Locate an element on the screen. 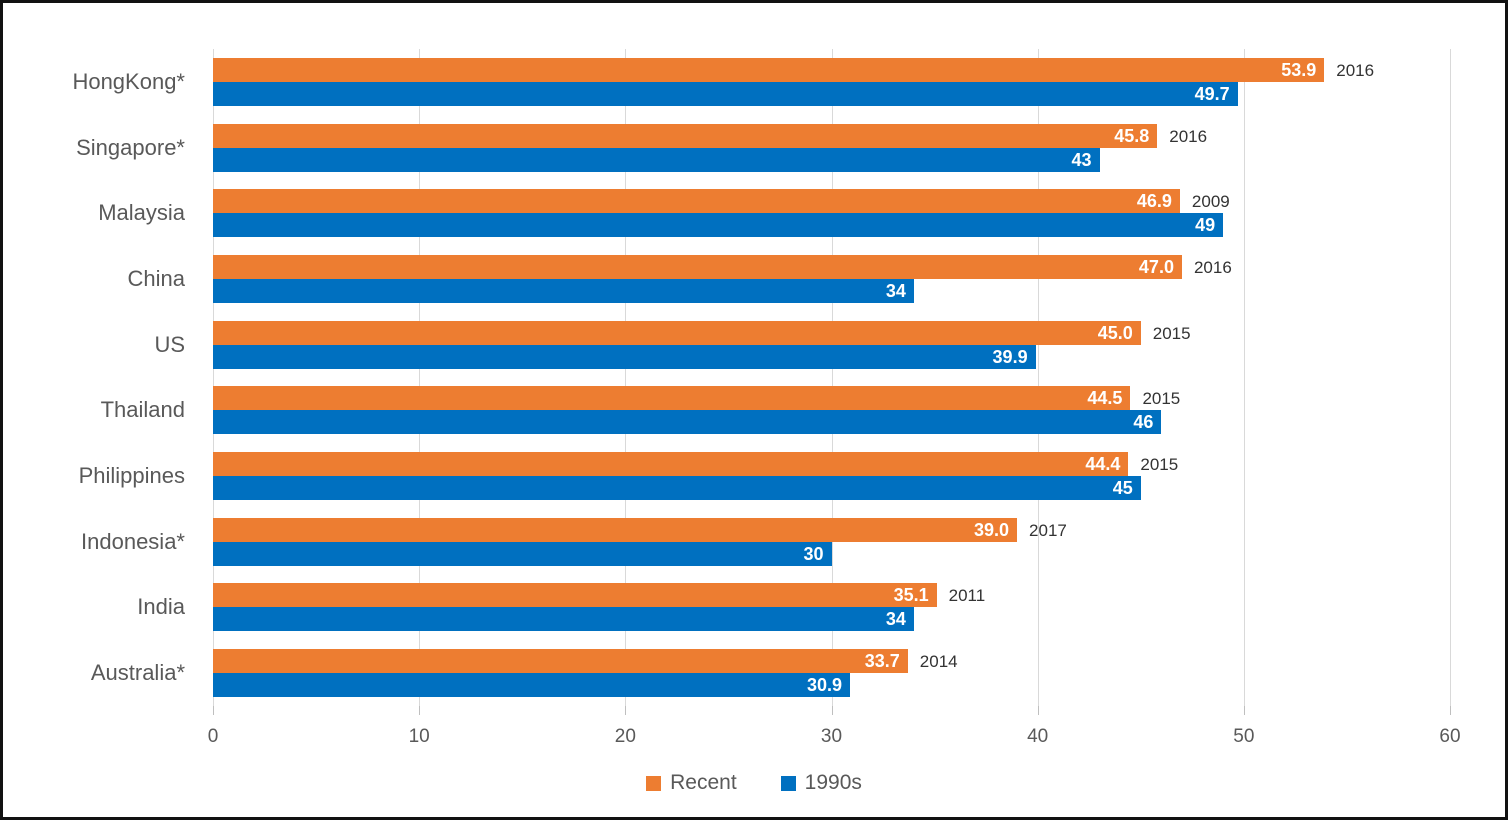  bar-value-label: 49 is located at coordinates (1205, 225).